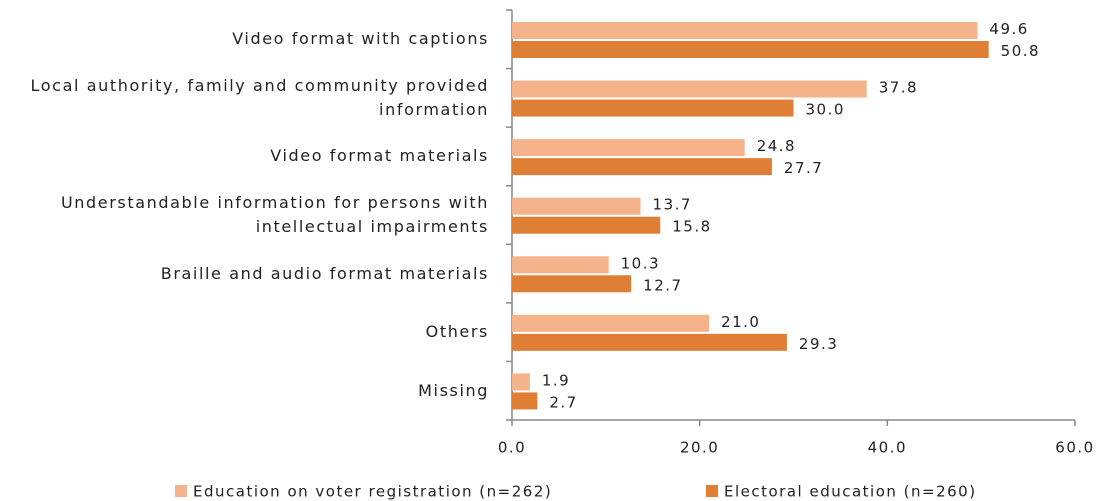 This screenshot has width=1099, height=501. Describe the element at coordinates (662, 285) in the screenshot. I see `value-label: 12.7` at that location.